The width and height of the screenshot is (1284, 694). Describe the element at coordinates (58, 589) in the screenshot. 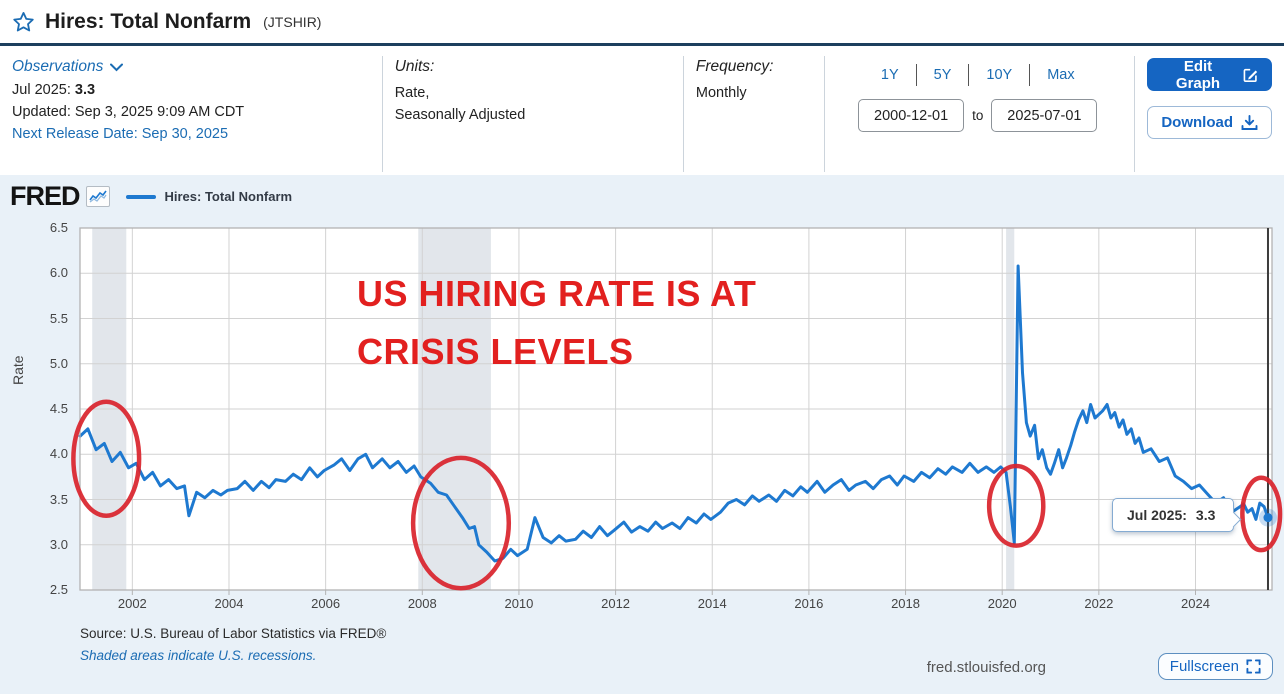

I see `y-axis-tick-label: 2.5` at that location.